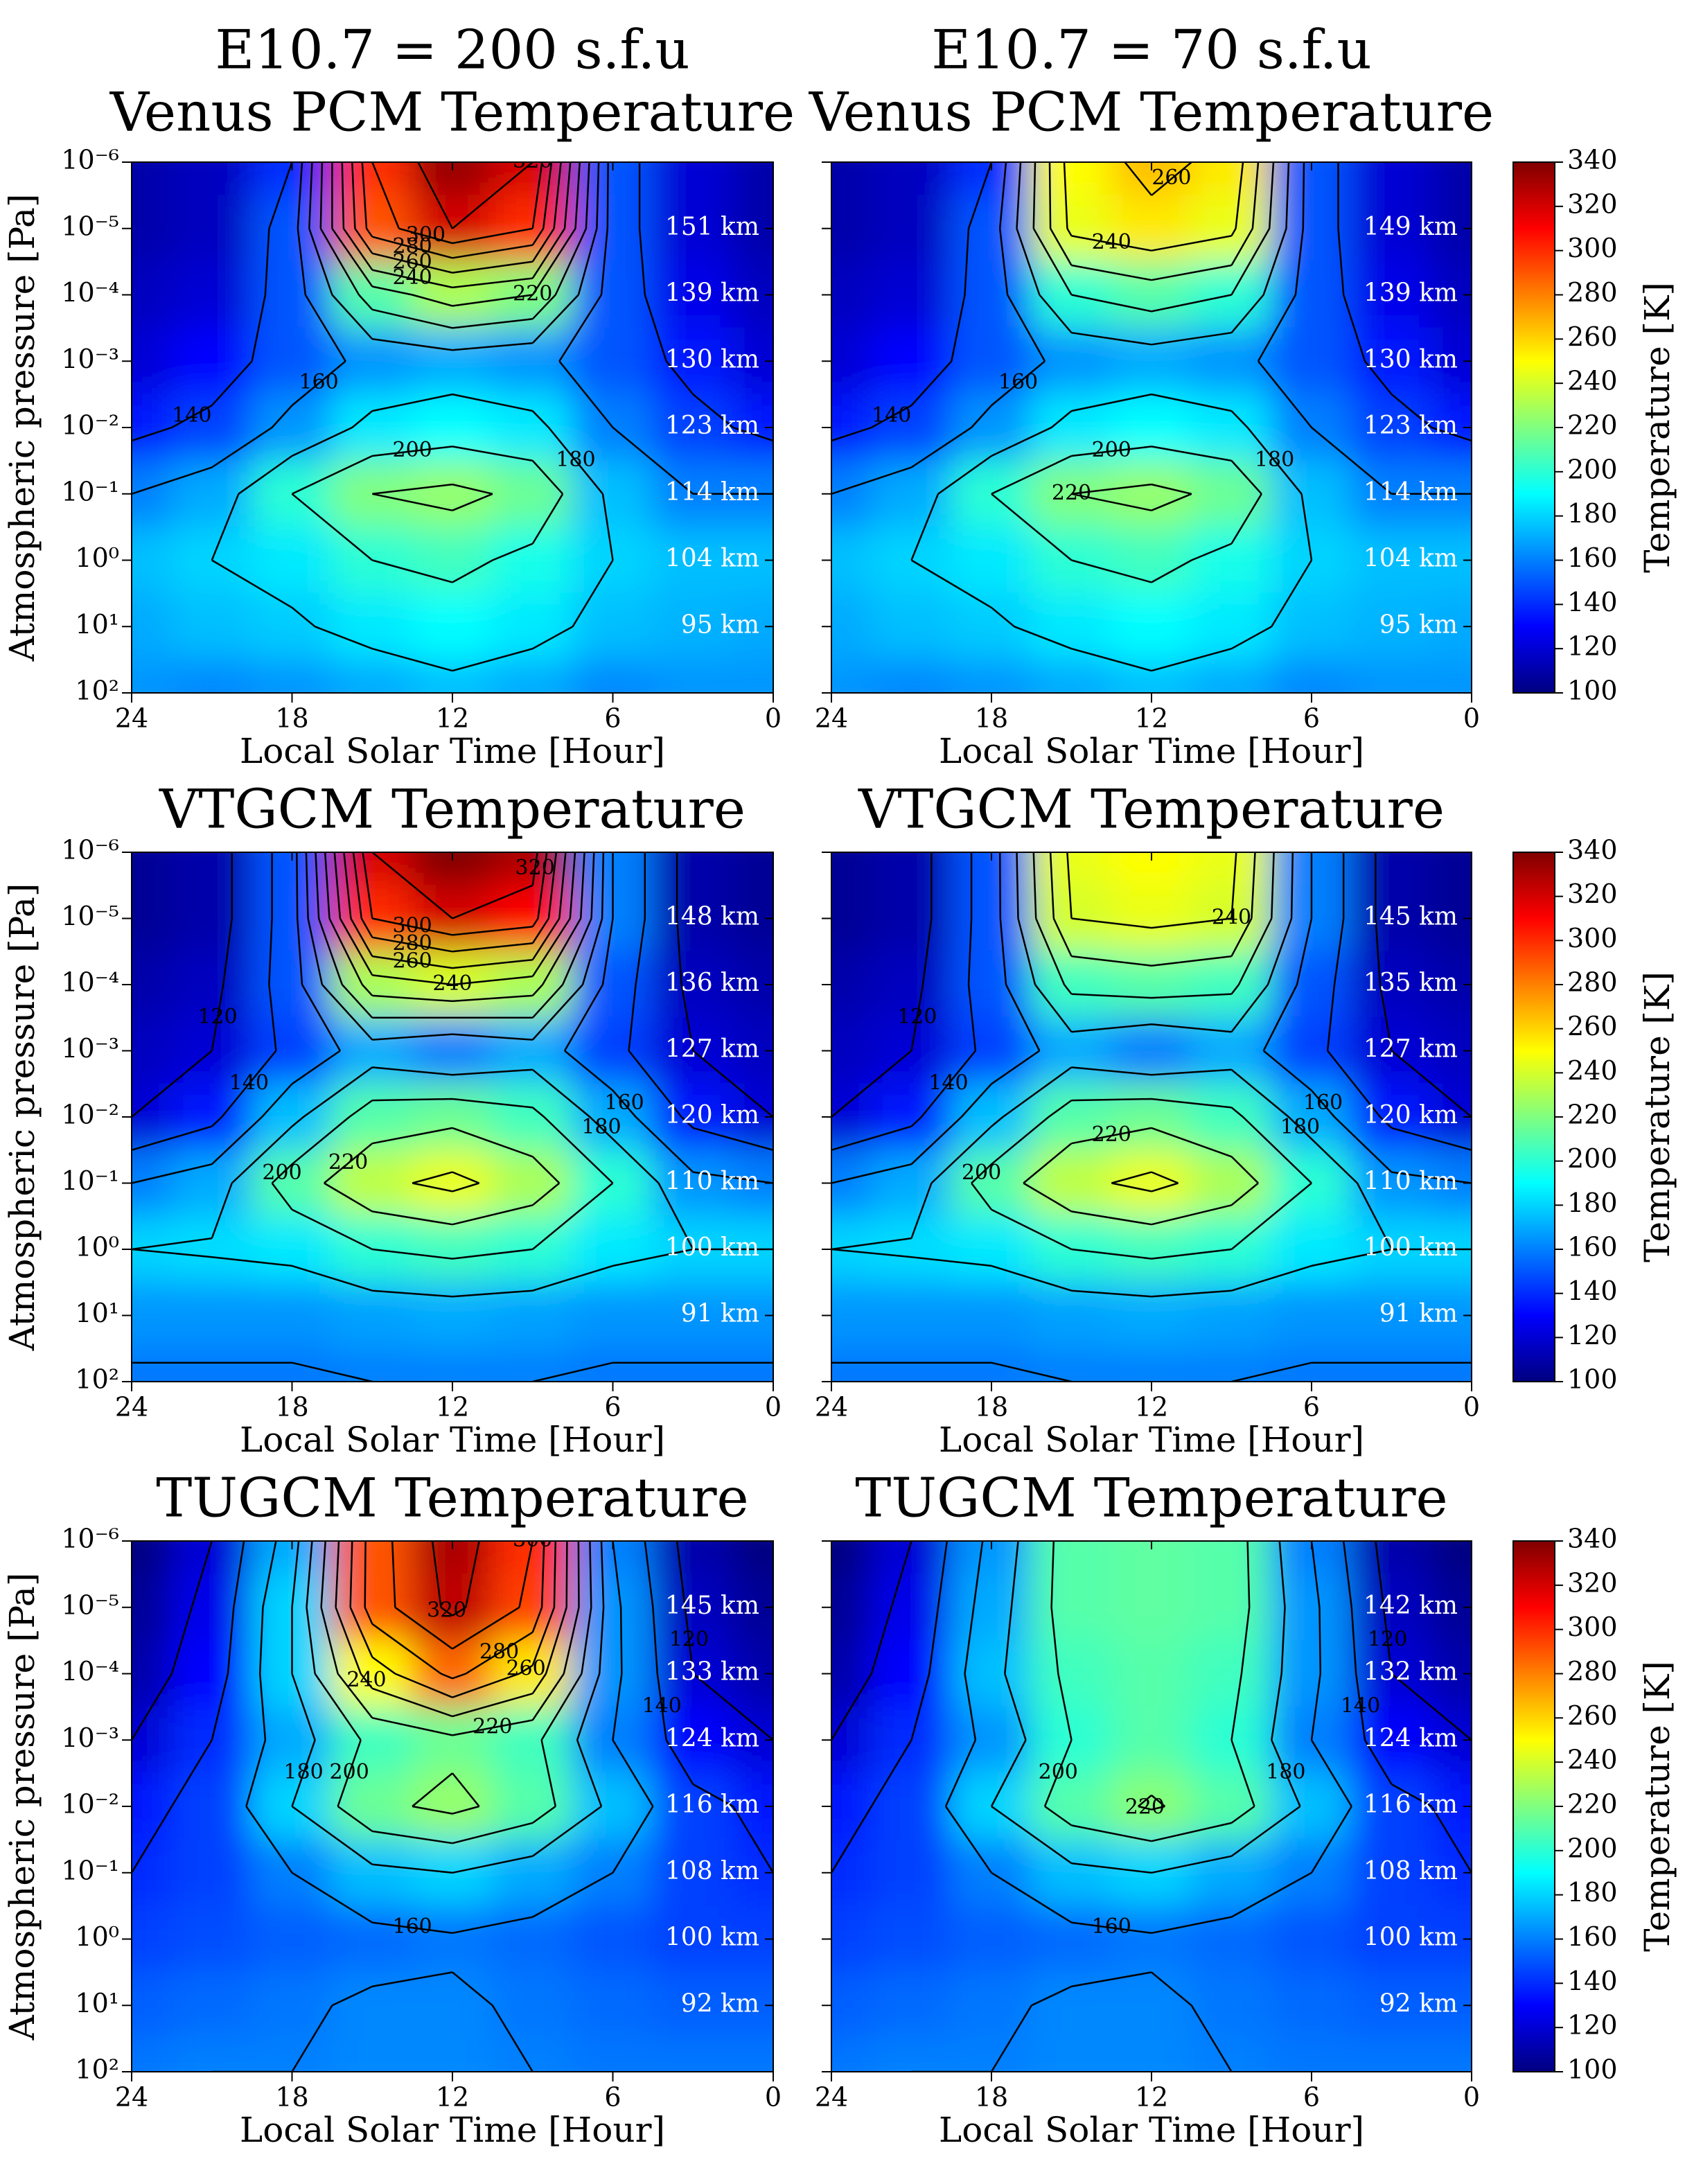  I want to click on chart-subtitle: Venus PCM Temperature, so click(1151, 113).